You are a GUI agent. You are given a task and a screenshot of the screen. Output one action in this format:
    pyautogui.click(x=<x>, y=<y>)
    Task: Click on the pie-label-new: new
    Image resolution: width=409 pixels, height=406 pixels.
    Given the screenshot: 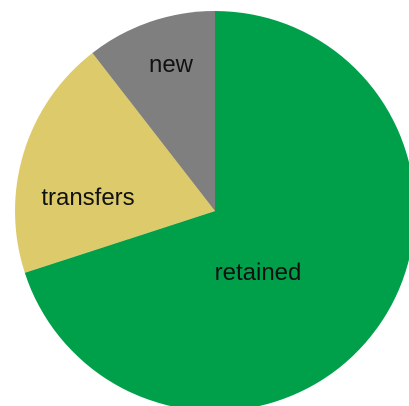 What is the action you would take?
    pyautogui.click(x=171, y=64)
    